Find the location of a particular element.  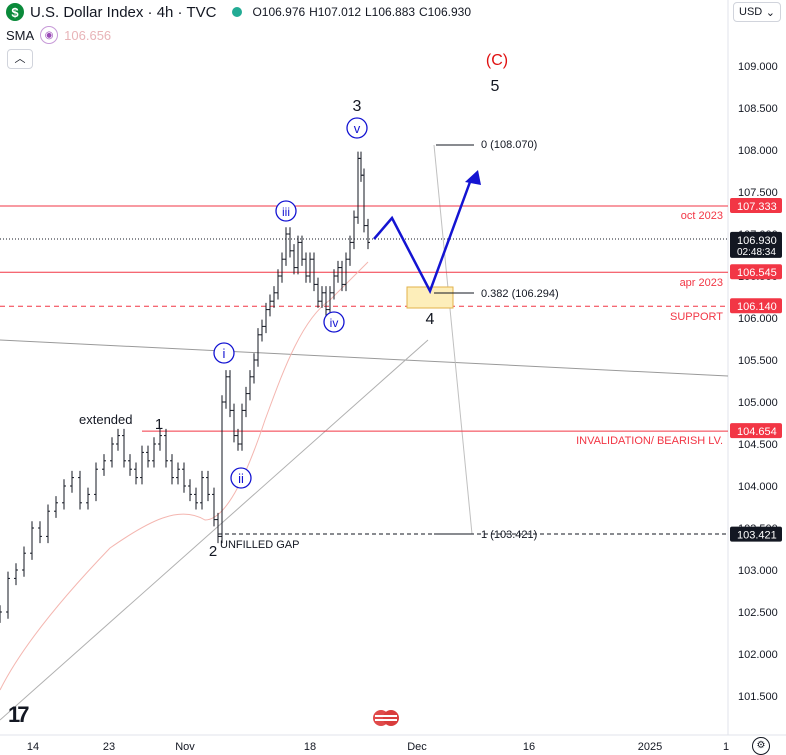

ohlc-open: O106.976 is located at coordinates (279, 12).